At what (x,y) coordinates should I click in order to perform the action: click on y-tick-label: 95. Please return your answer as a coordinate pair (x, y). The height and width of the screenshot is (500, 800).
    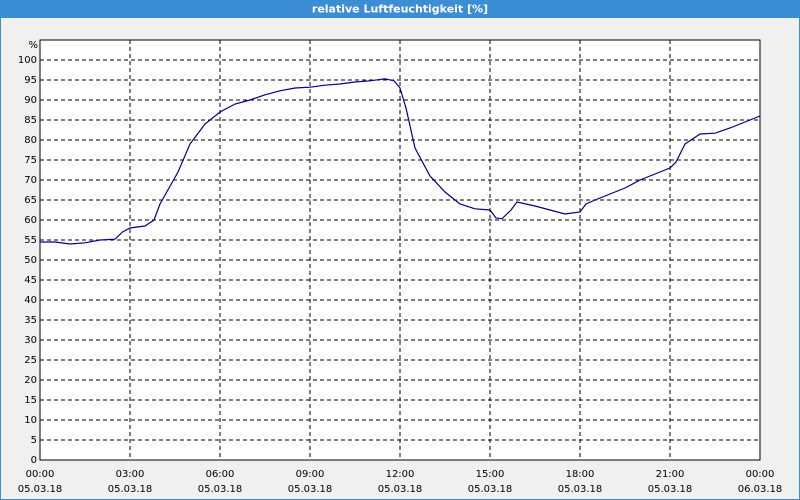
    Looking at the image, I should click on (30, 80).